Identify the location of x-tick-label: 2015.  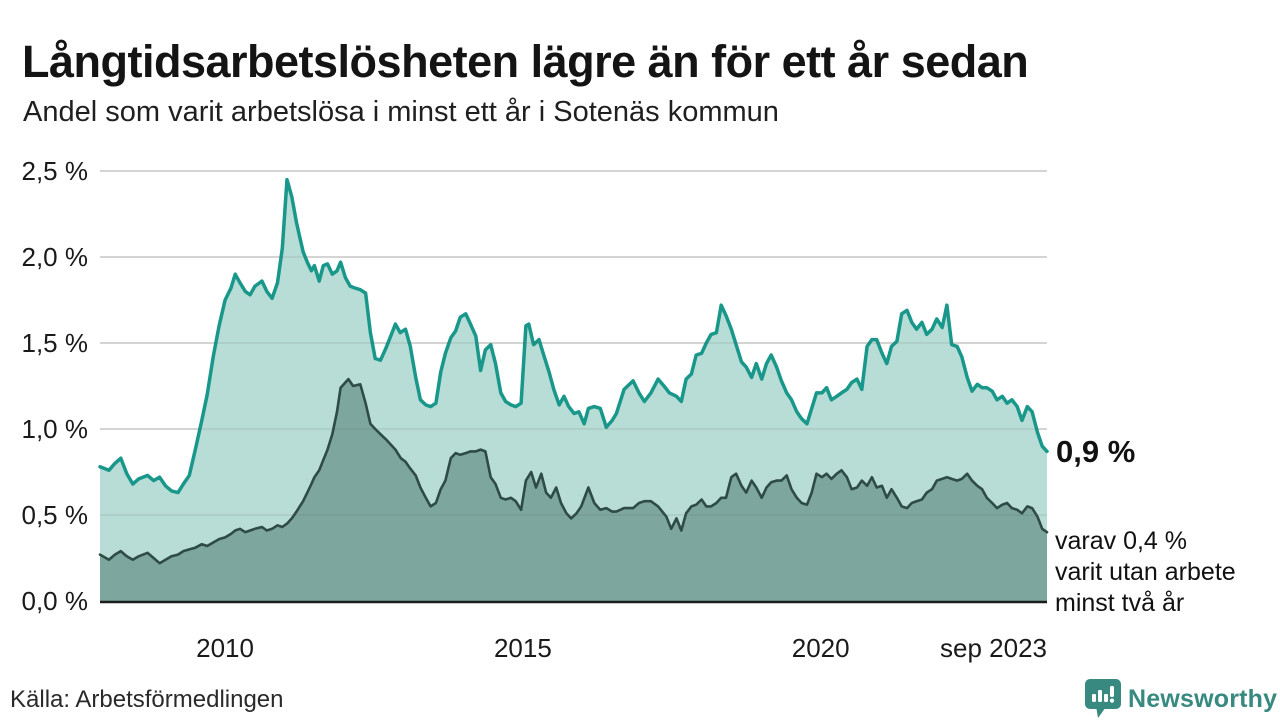
(522, 648).